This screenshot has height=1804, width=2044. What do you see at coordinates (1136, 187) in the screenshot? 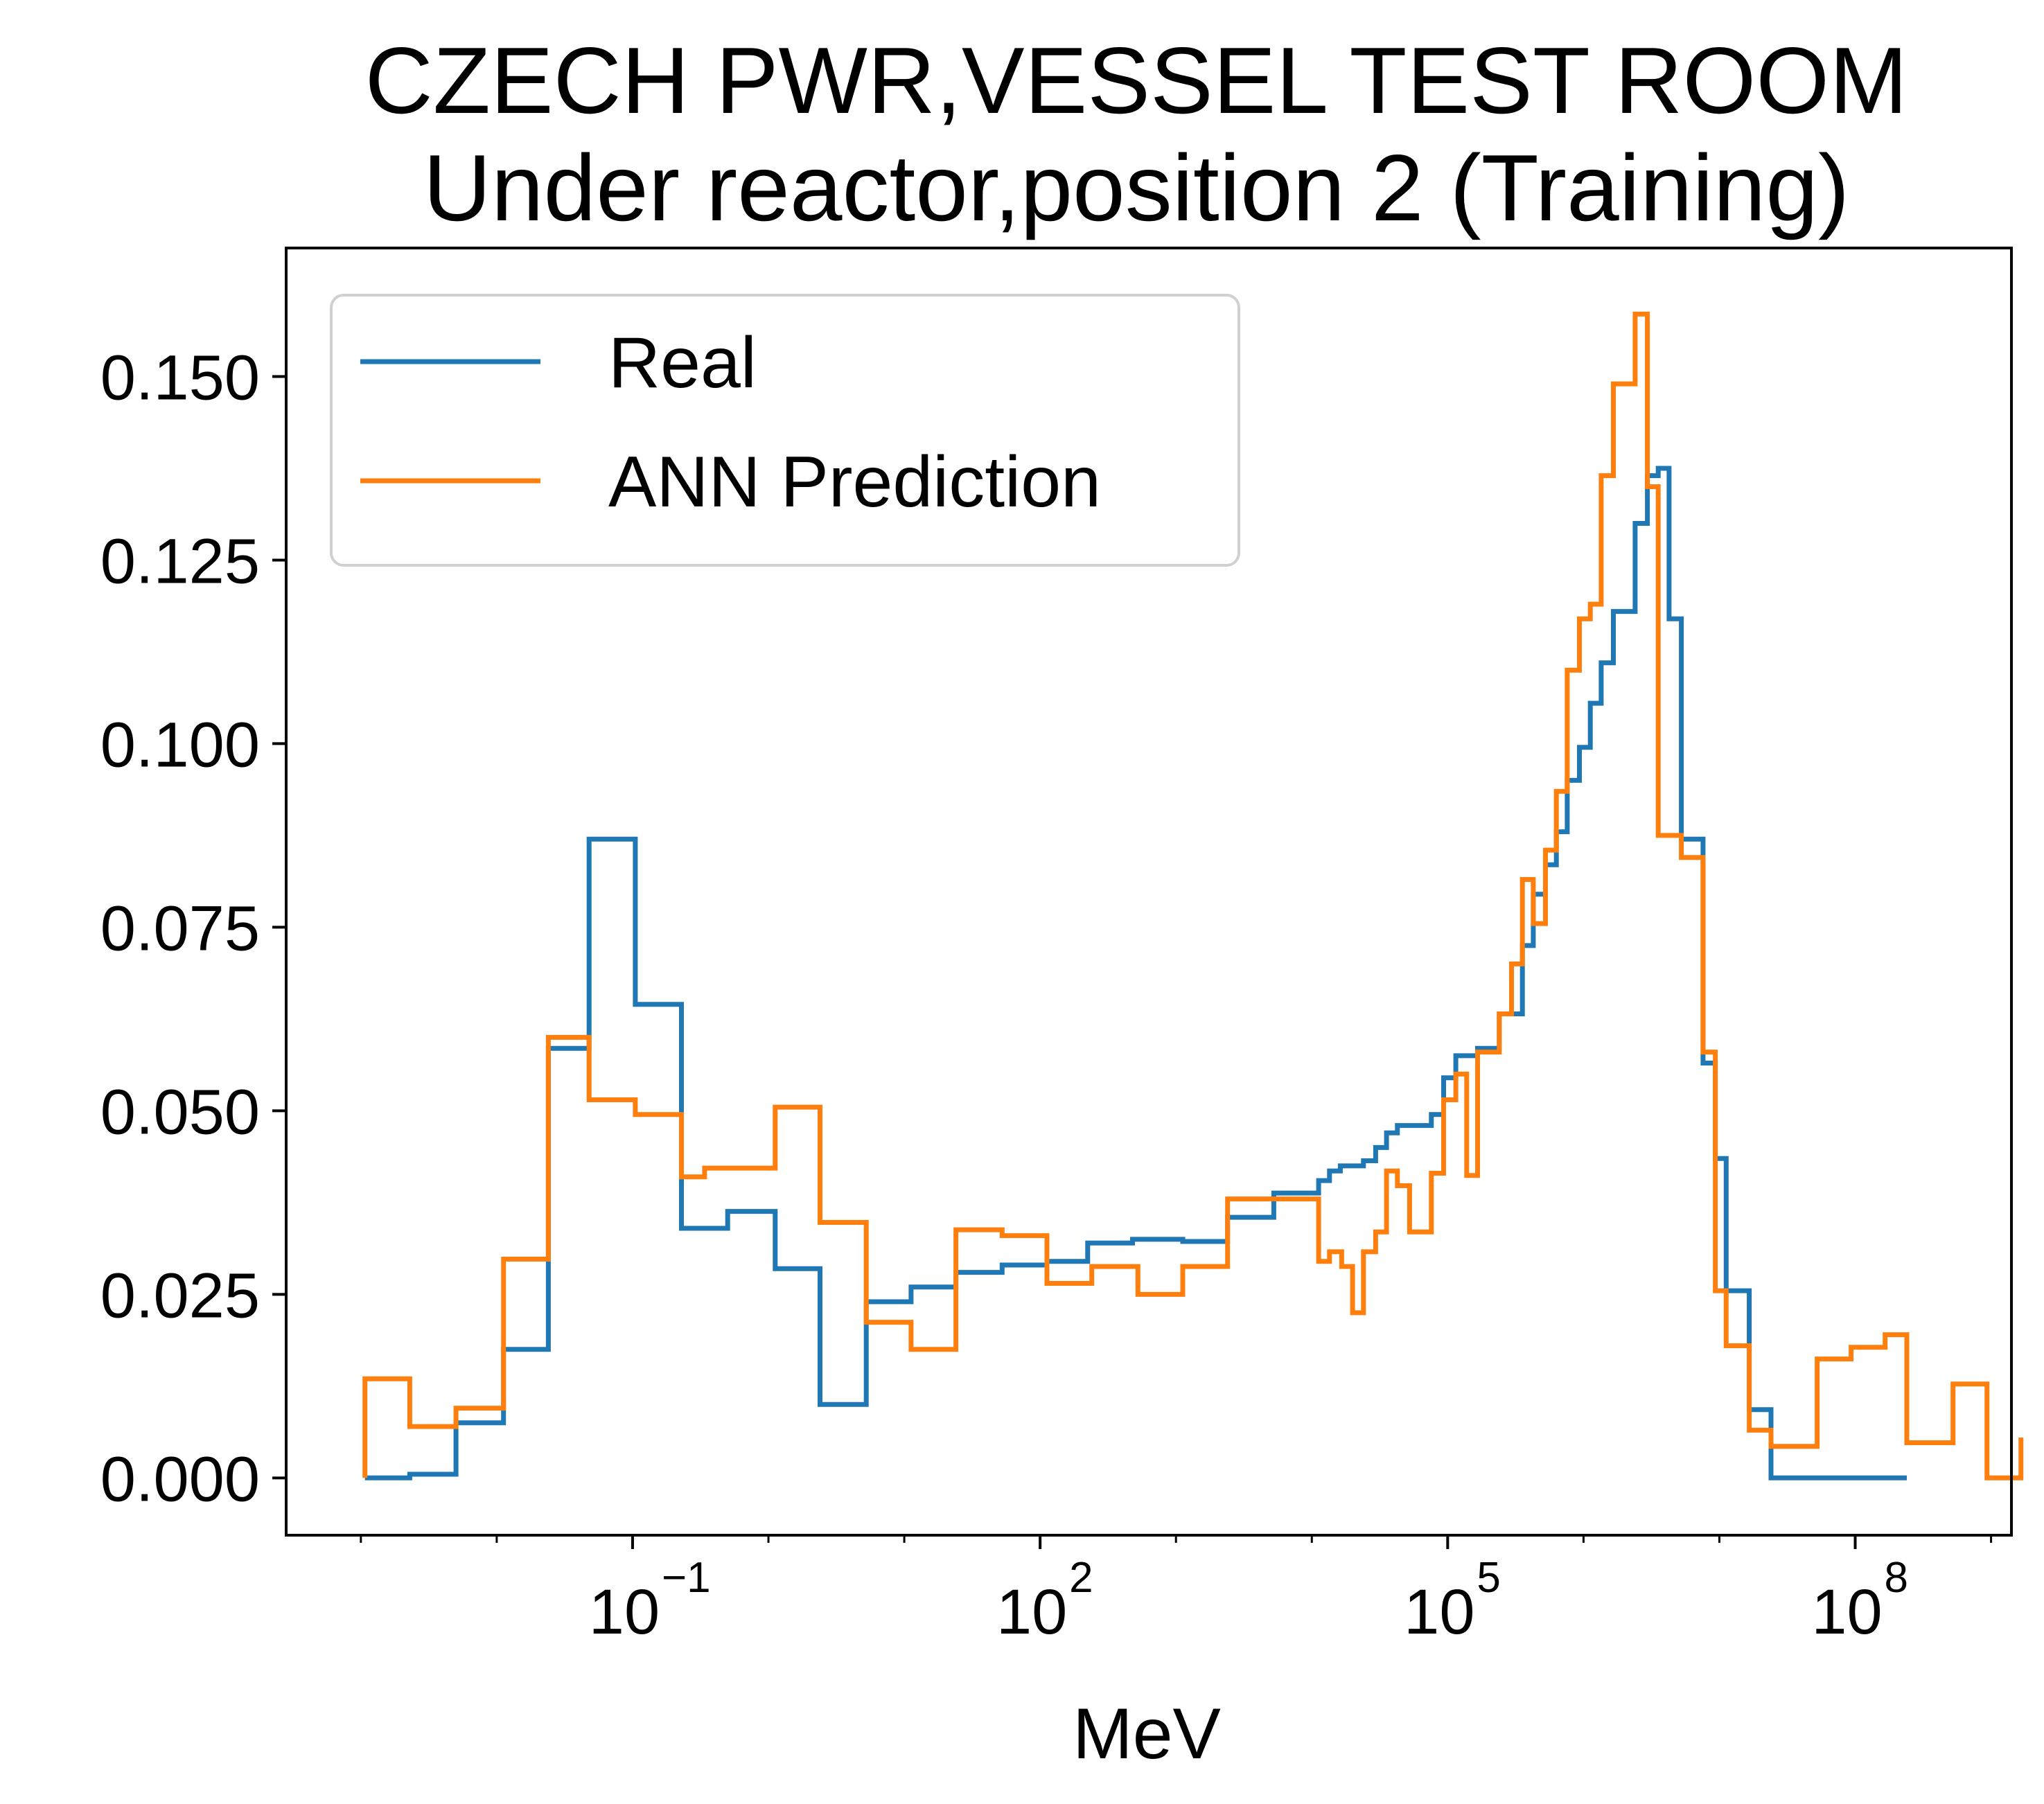
I see `chart-title-line2: Under reactor,position 2 (Training)` at bounding box center [1136, 187].